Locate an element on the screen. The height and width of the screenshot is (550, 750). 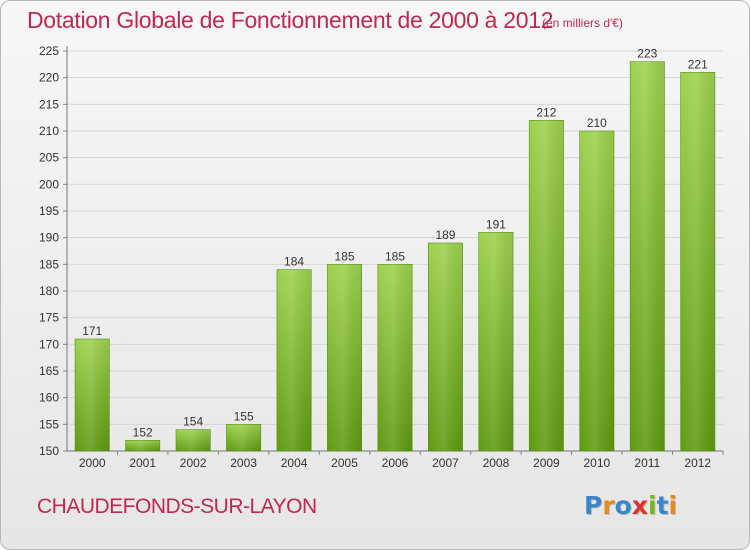
y-tick-label: 160 is located at coordinates (49, 398).